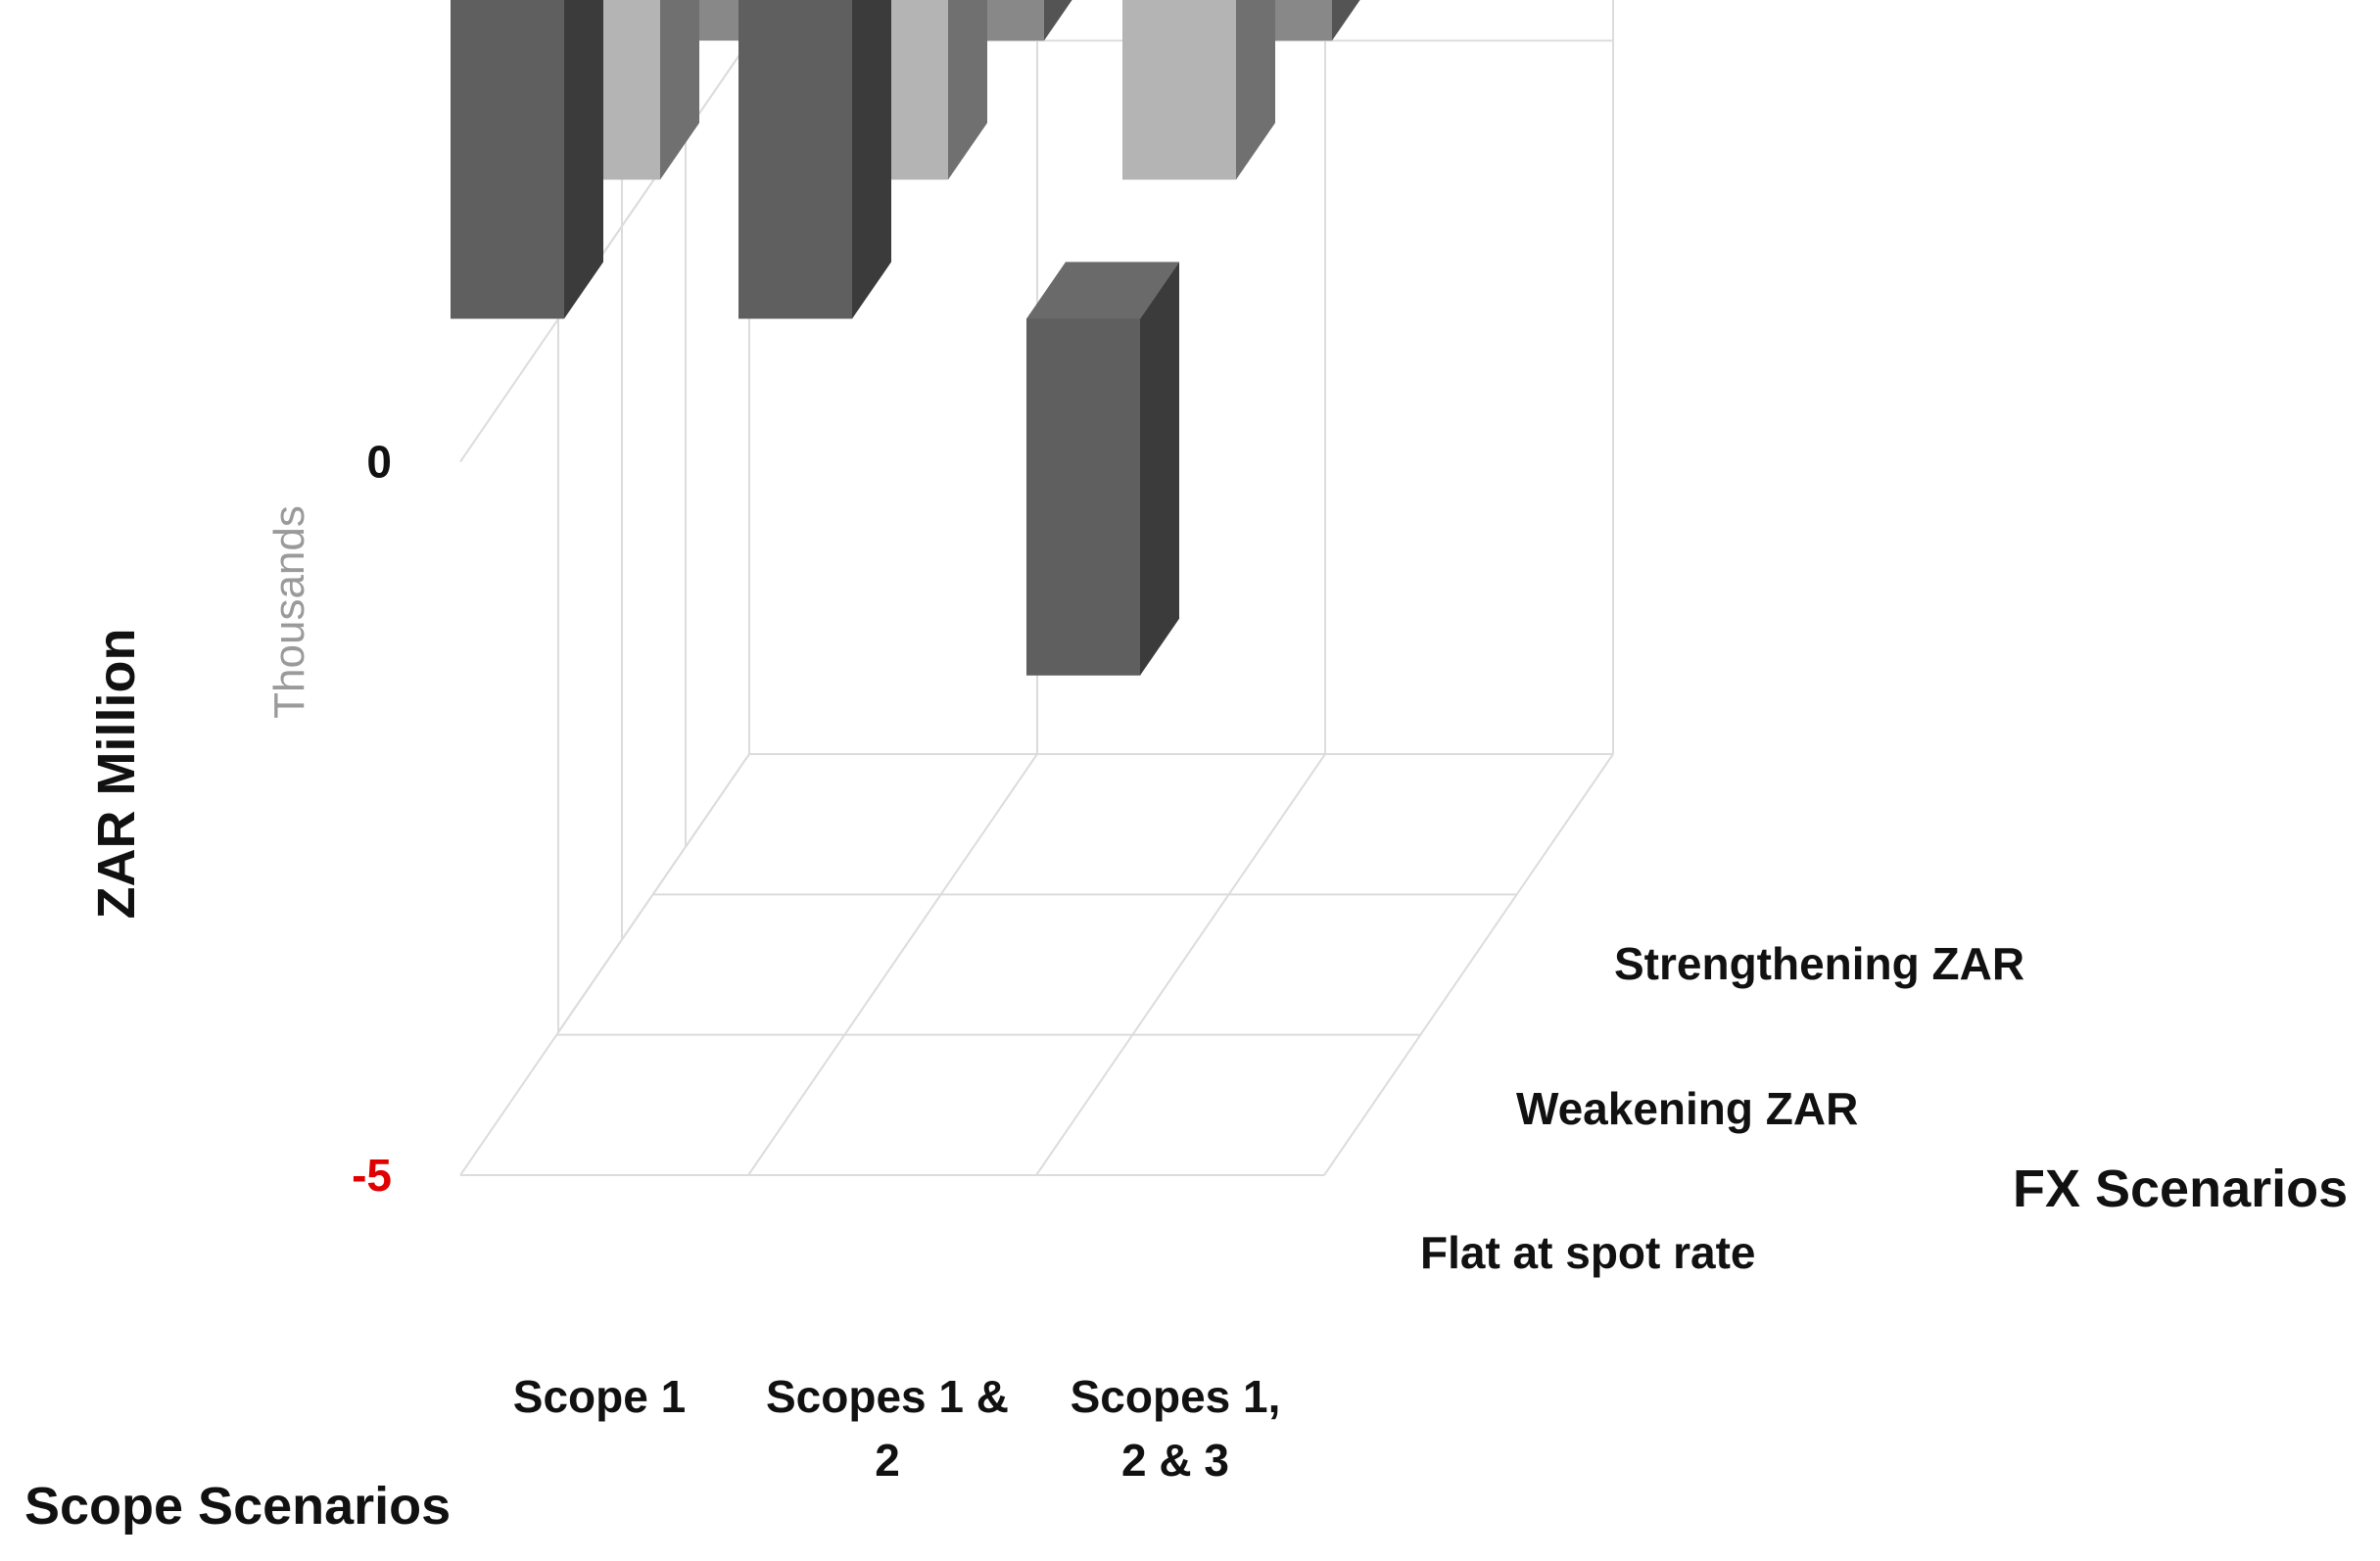 The width and height of the screenshot is (2380, 1561). Describe the element at coordinates (2180, 1188) in the screenshot. I see `depth-axis-title: FX Scenarios` at that location.